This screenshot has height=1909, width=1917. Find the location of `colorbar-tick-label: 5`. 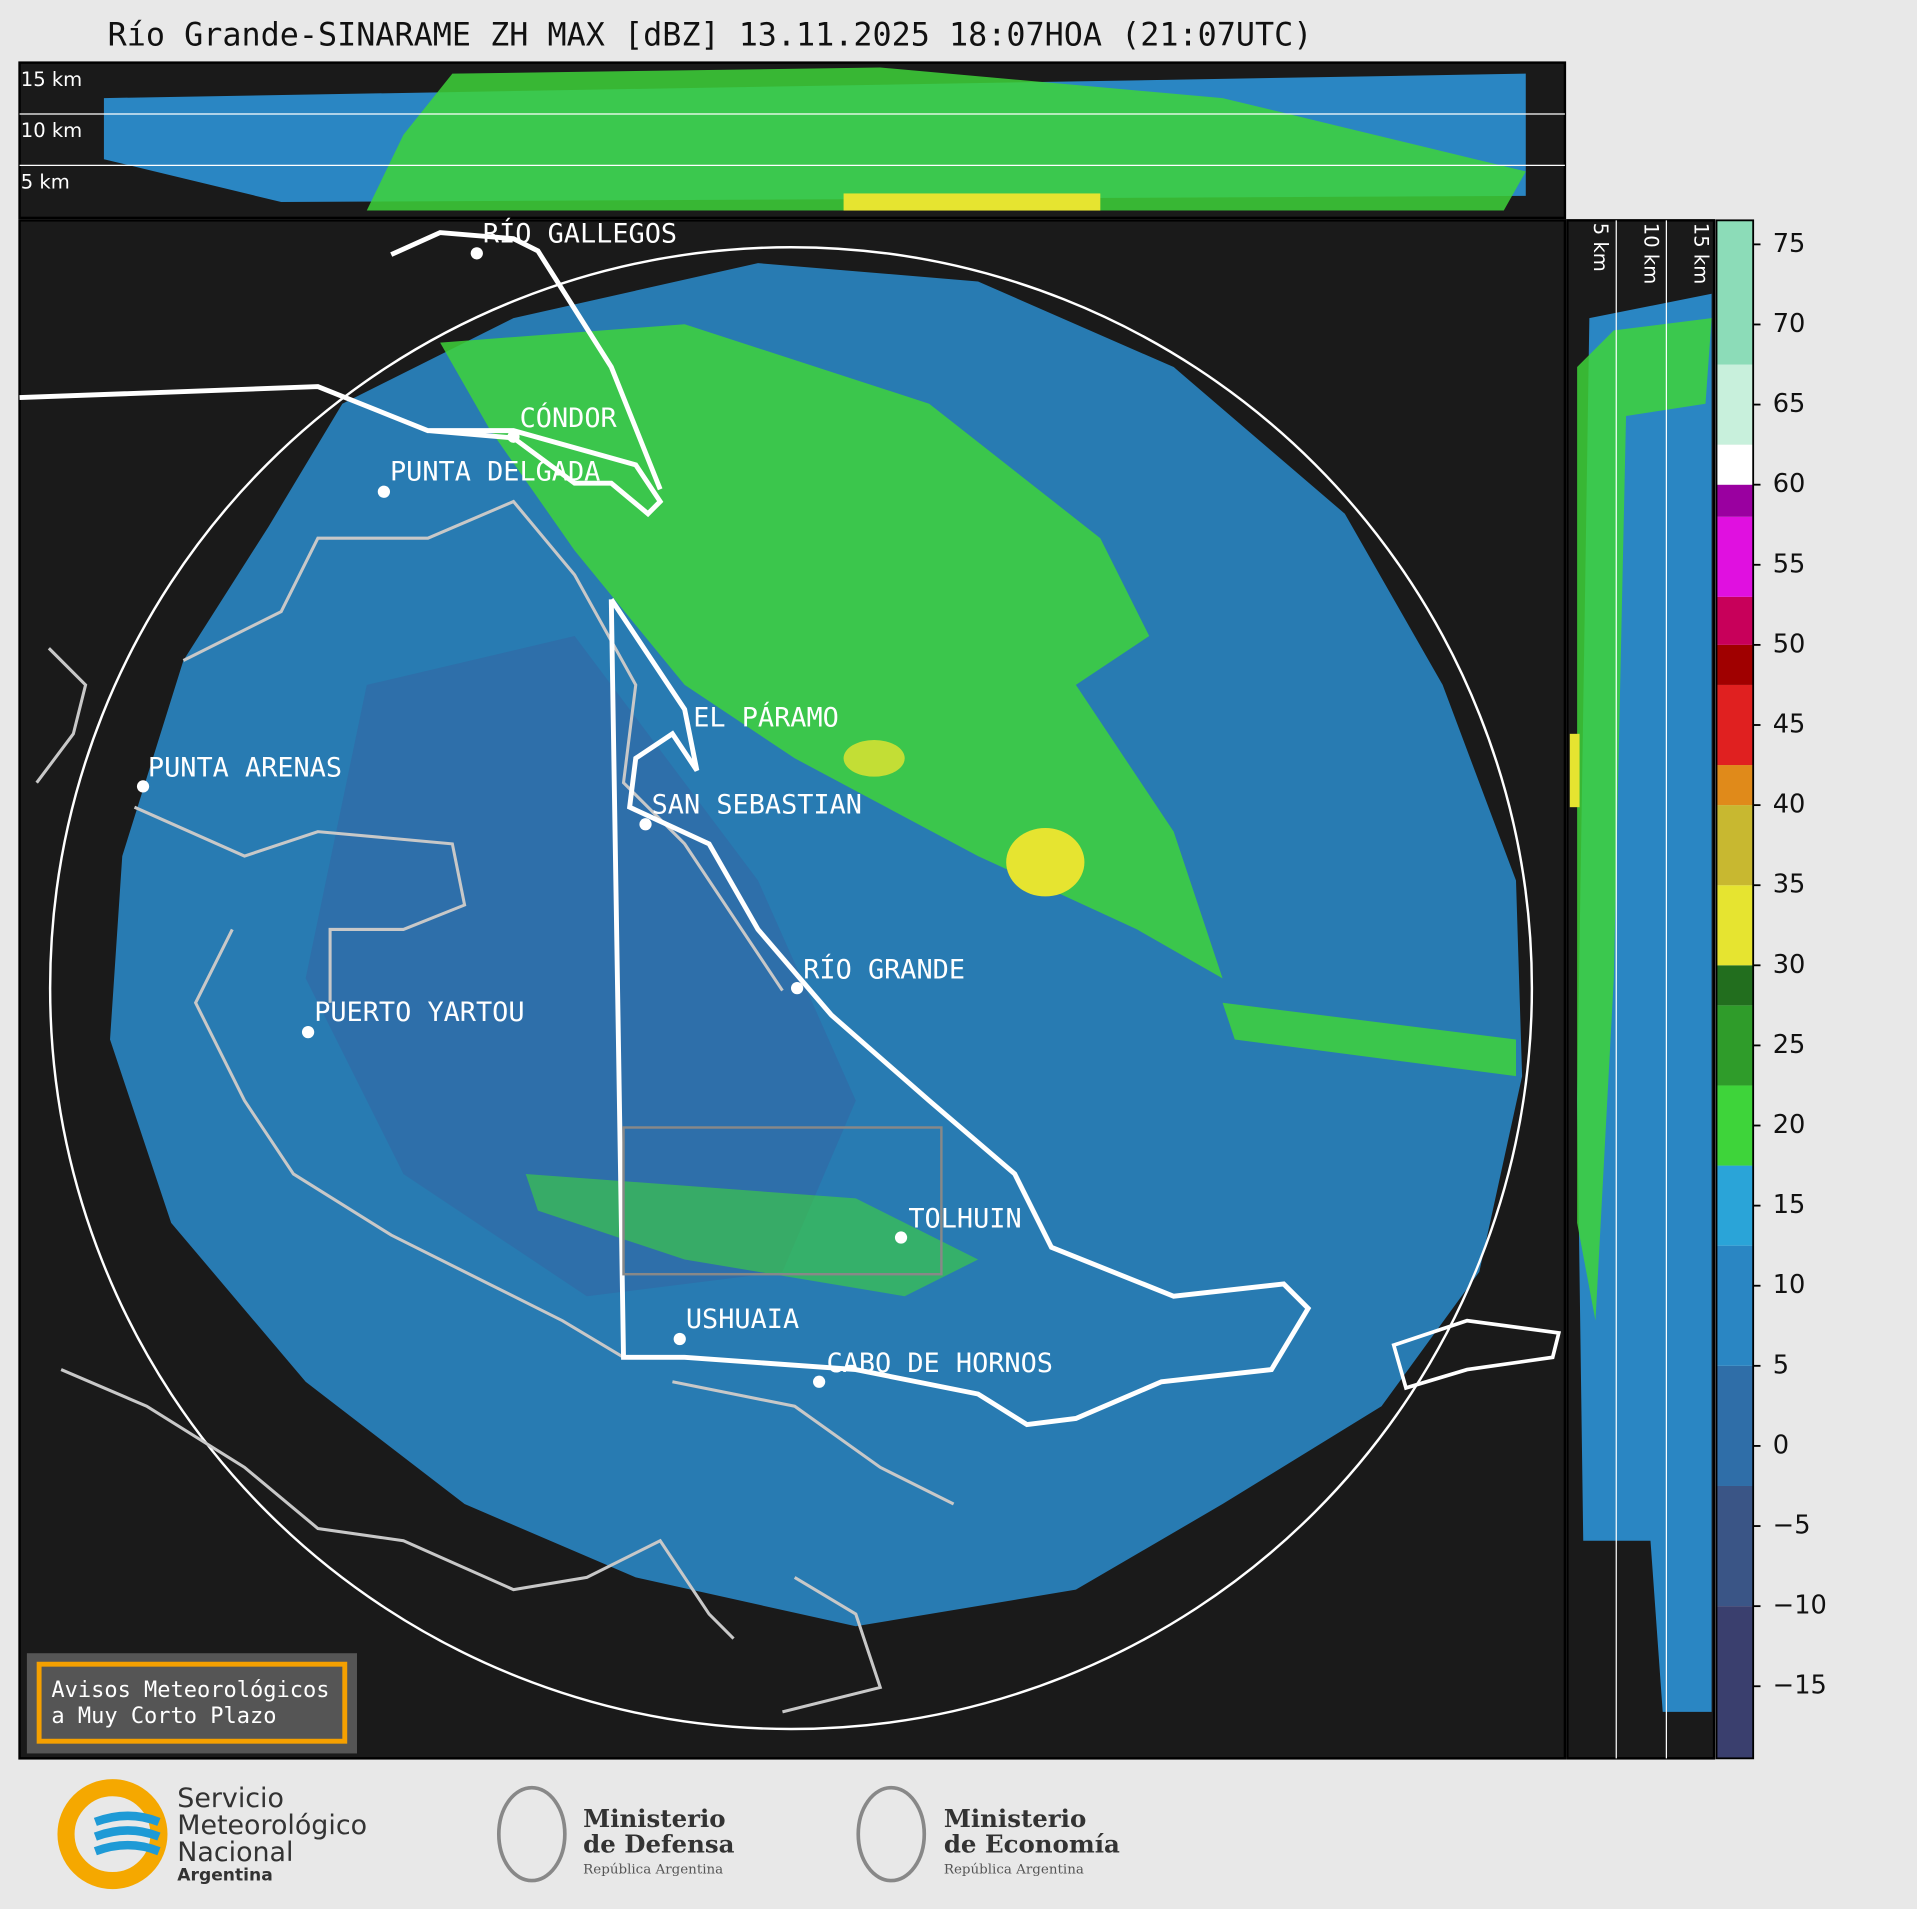

colorbar-tick-label: 5 is located at coordinates (1781, 1365).